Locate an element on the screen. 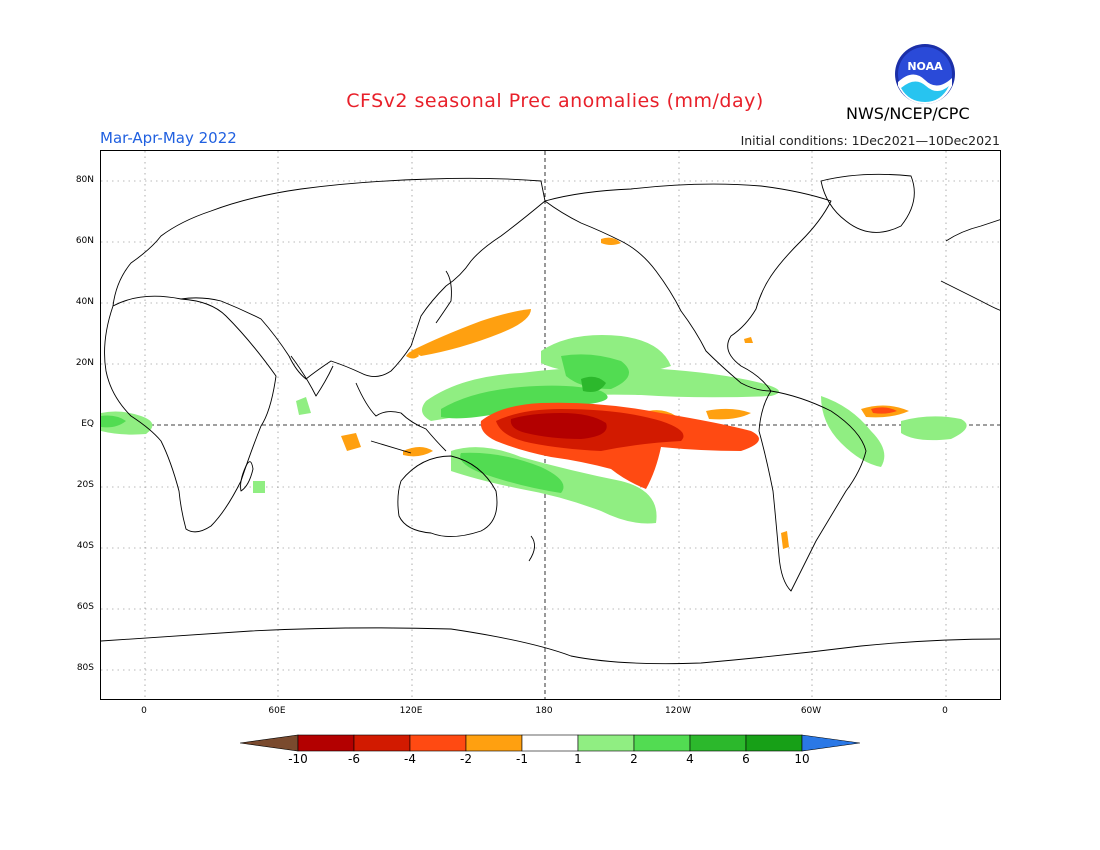  lon-label-120e: 120E is located at coordinates (411, 711).